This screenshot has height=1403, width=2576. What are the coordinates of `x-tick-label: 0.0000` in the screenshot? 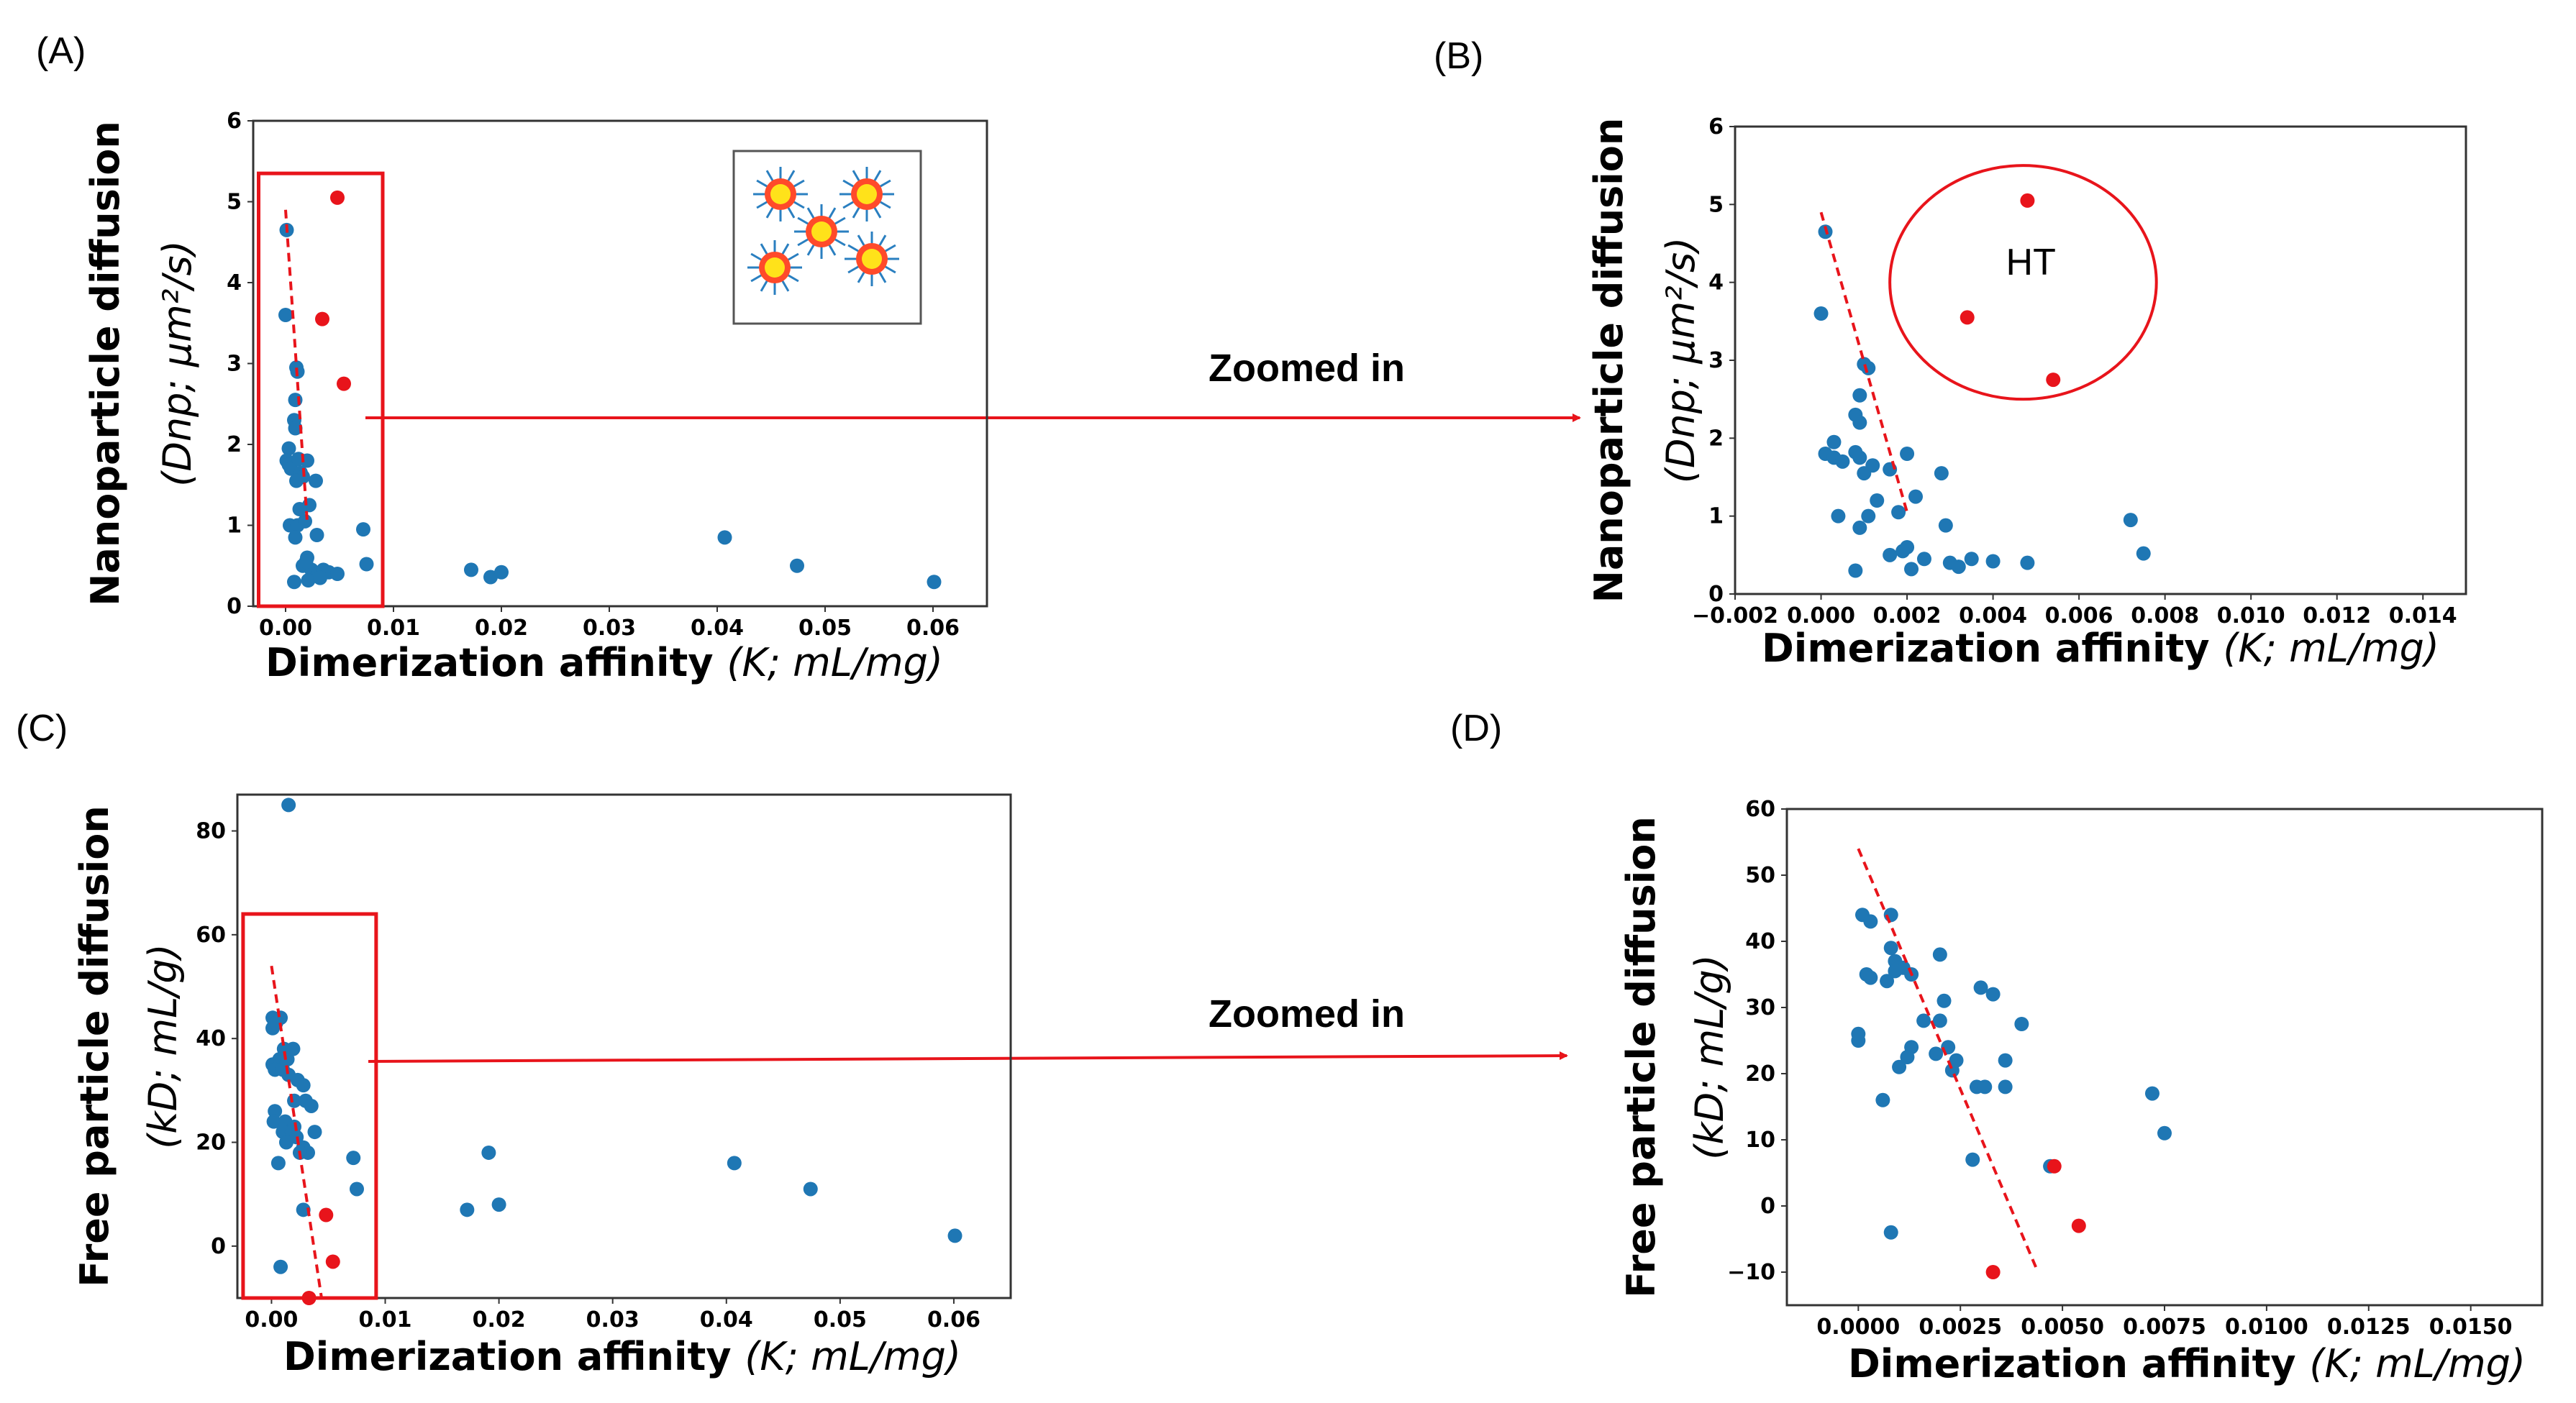 It's located at (1858, 1327).